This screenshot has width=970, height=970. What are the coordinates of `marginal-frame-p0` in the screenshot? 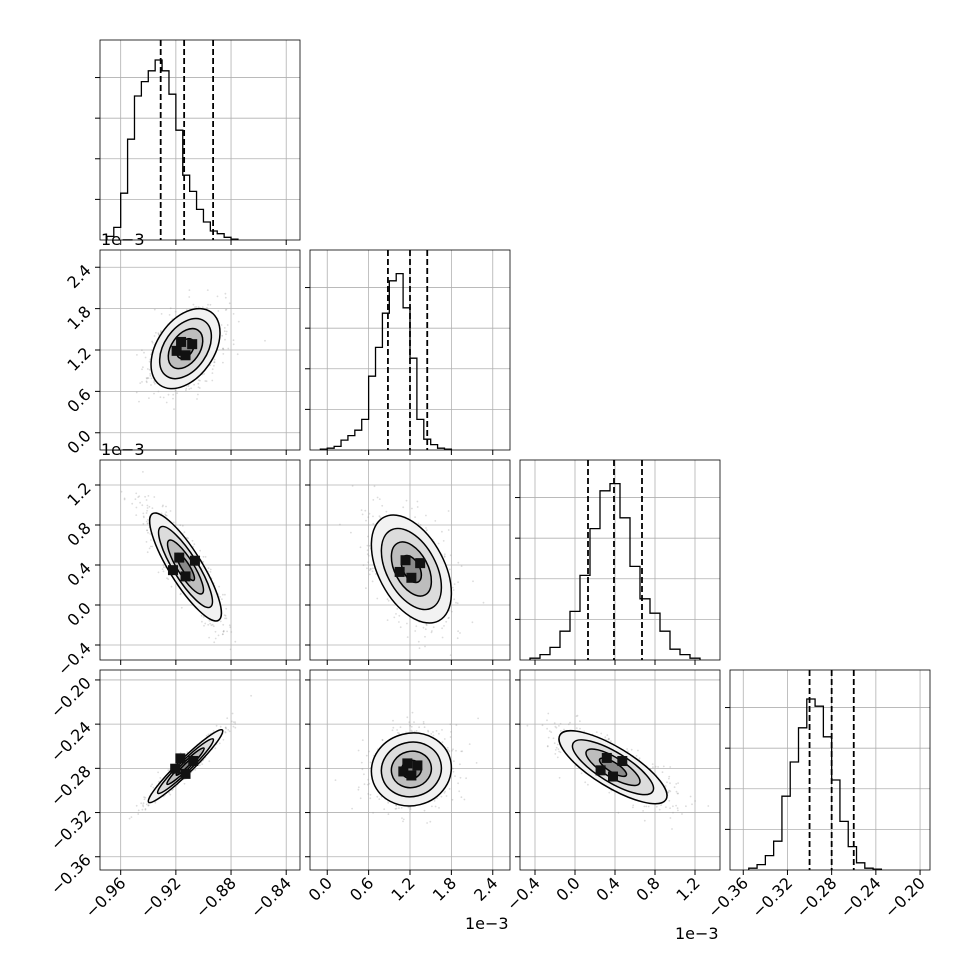 It's located at (200, 140).